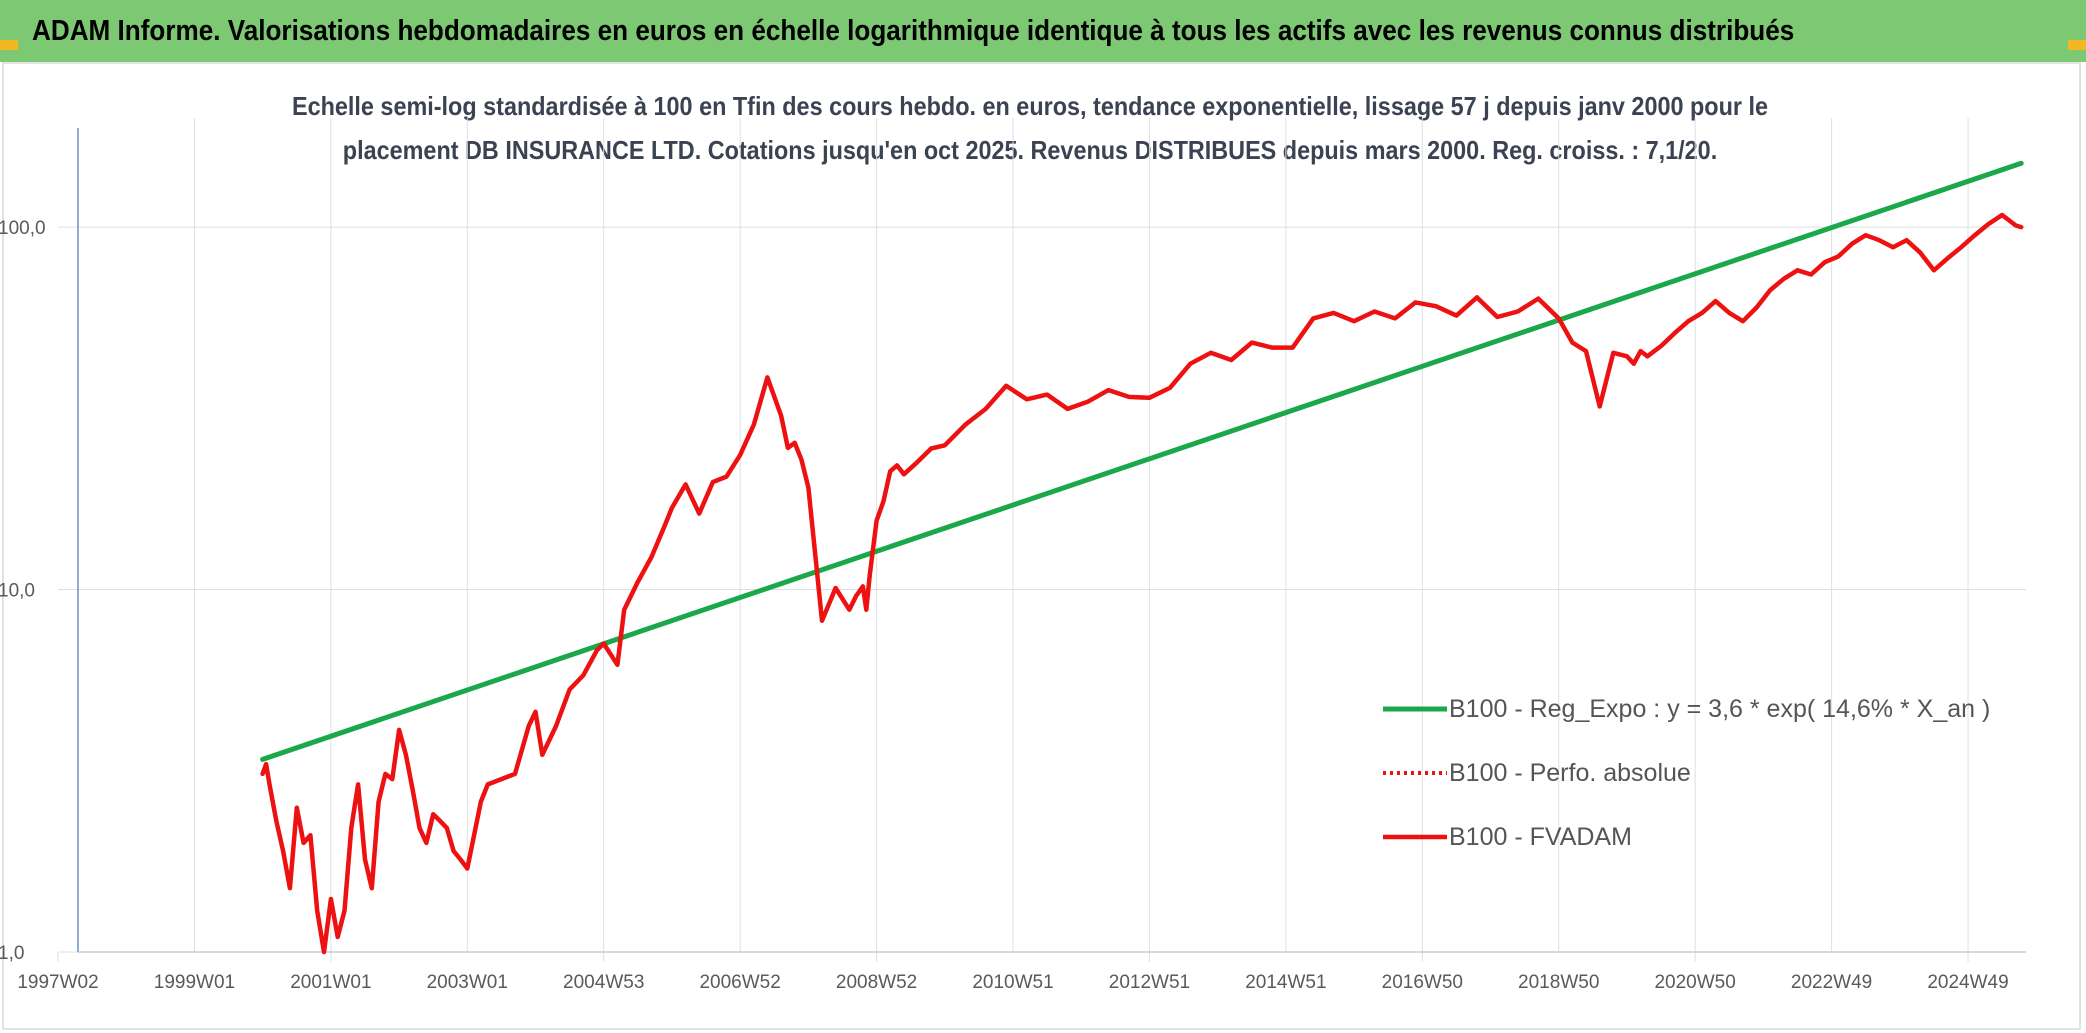 The image size is (2086, 1033). What do you see at coordinates (330, 982) in the screenshot?
I see `x-tick-label: 2001W01` at bounding box center [330, 982].